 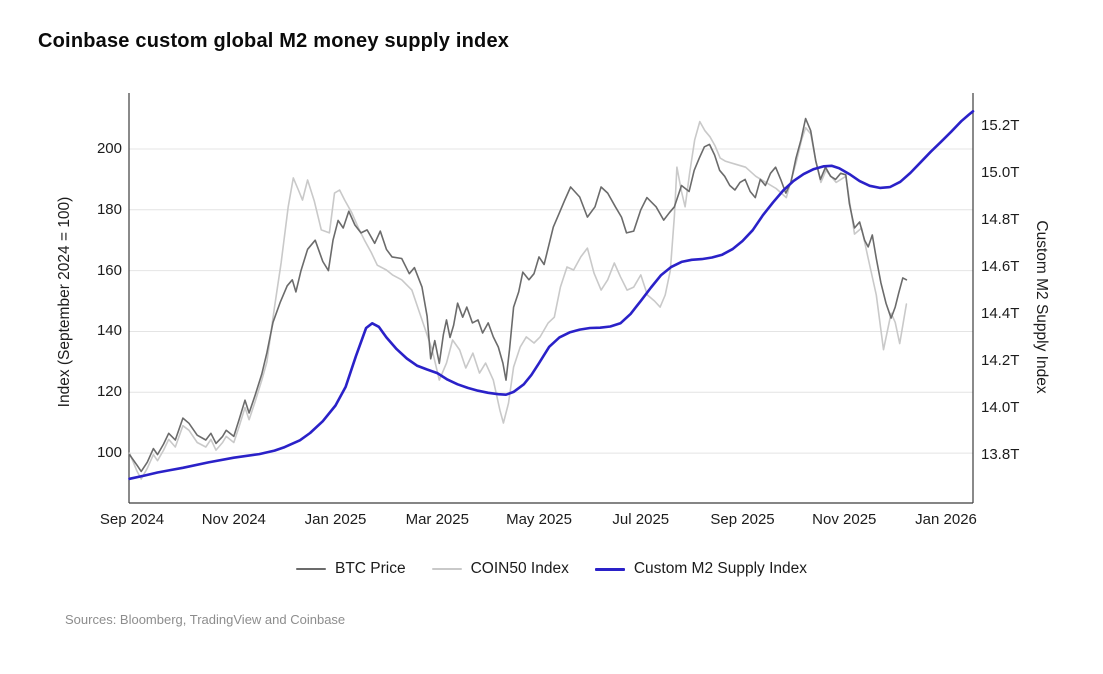 What do you see at coordinates (1000, 219) in the screenshot?
I see `right-tick-14.8T: 14.8T` at bounding box center [1000, 219].